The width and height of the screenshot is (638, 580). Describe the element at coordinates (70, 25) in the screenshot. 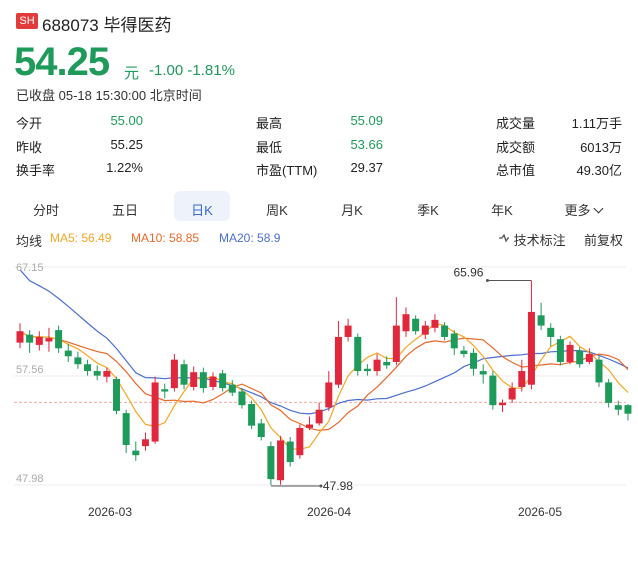

I see `stock-code: 688073` at that location.